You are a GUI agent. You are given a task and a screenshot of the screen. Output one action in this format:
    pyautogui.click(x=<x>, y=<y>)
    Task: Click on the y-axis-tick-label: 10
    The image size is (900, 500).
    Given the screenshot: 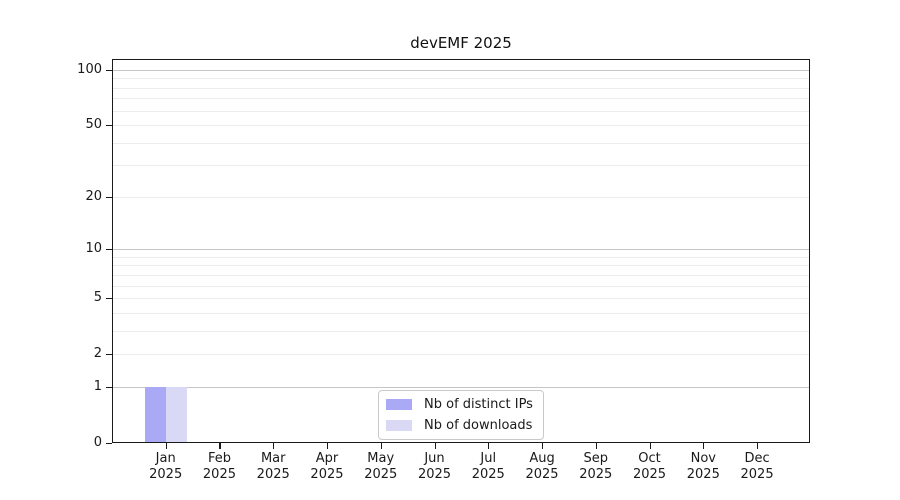 What is the action you would take?
    pyautogui.click(x=93, y=249)
    